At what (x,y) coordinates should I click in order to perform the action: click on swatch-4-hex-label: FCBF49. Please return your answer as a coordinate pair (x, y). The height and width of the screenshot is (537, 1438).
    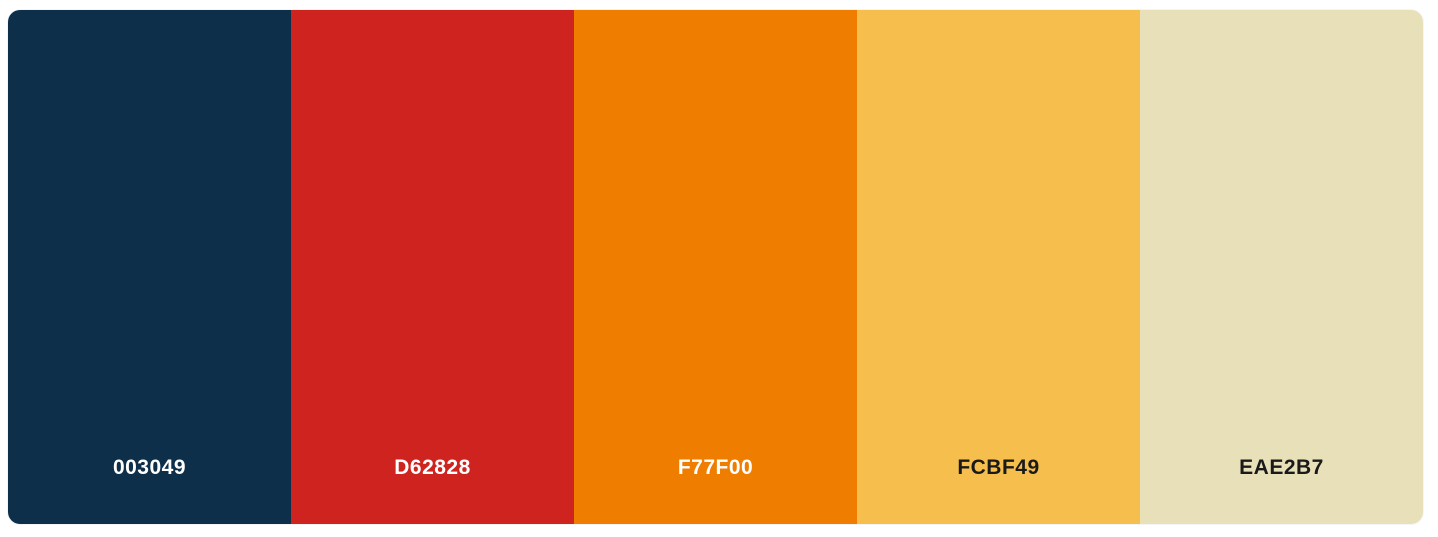
    Looking at the image, I should click on (998, 467).